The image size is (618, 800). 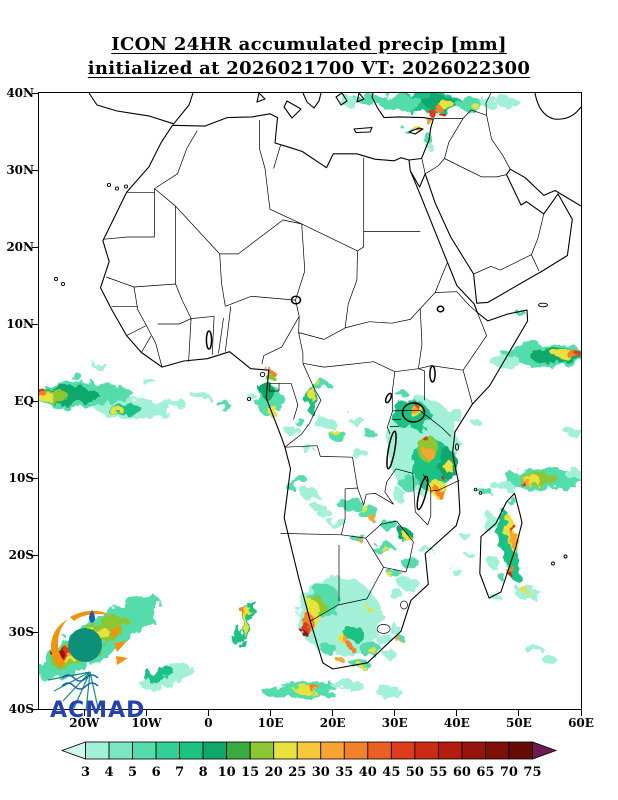 I want to click on acmad-logo-text: ACMAD, so click(x=98, y=710).